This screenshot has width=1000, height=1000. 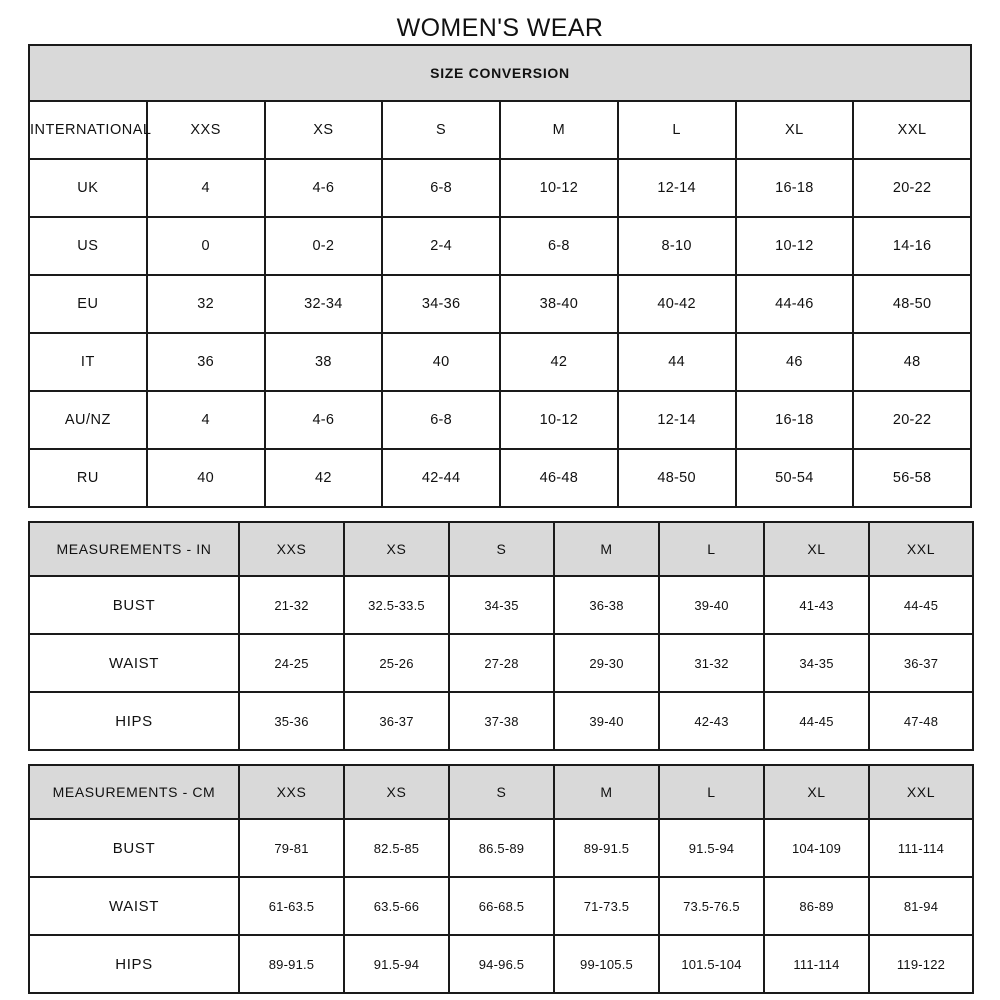 I want to click on cell-value: 82.5-85, so click(x=396, y=848).